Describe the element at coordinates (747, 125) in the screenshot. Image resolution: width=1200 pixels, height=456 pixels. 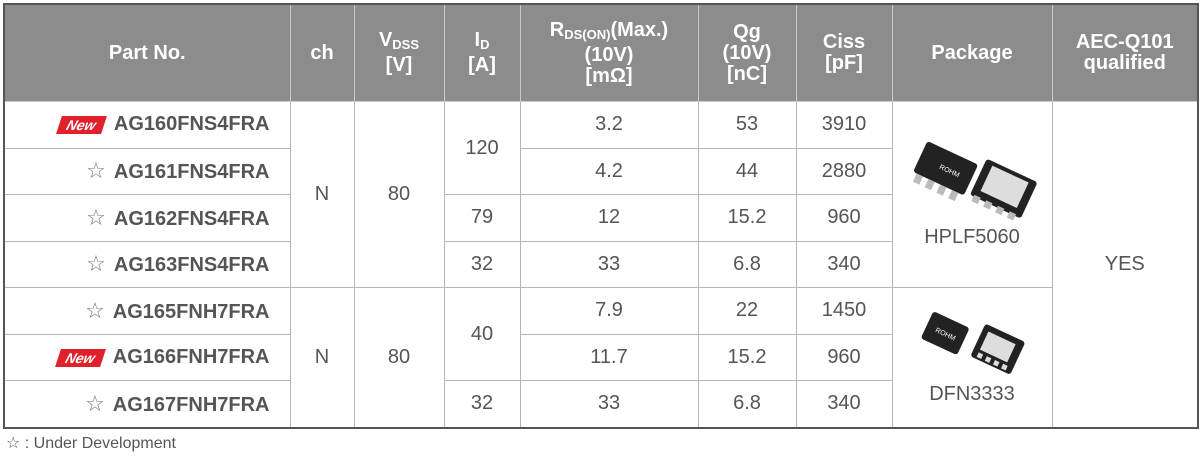
I see `qg-cell: 53` at that location.